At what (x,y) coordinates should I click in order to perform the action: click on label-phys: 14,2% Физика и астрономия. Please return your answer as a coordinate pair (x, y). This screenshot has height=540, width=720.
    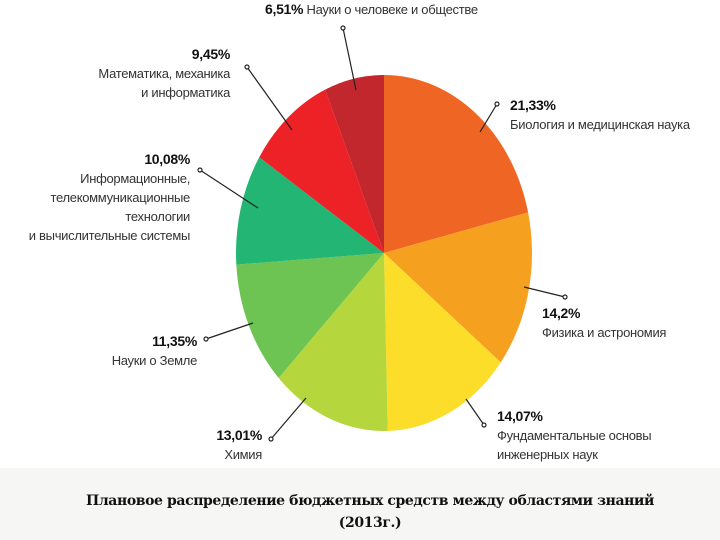
    Looking at the image, I should click on (604, 323).